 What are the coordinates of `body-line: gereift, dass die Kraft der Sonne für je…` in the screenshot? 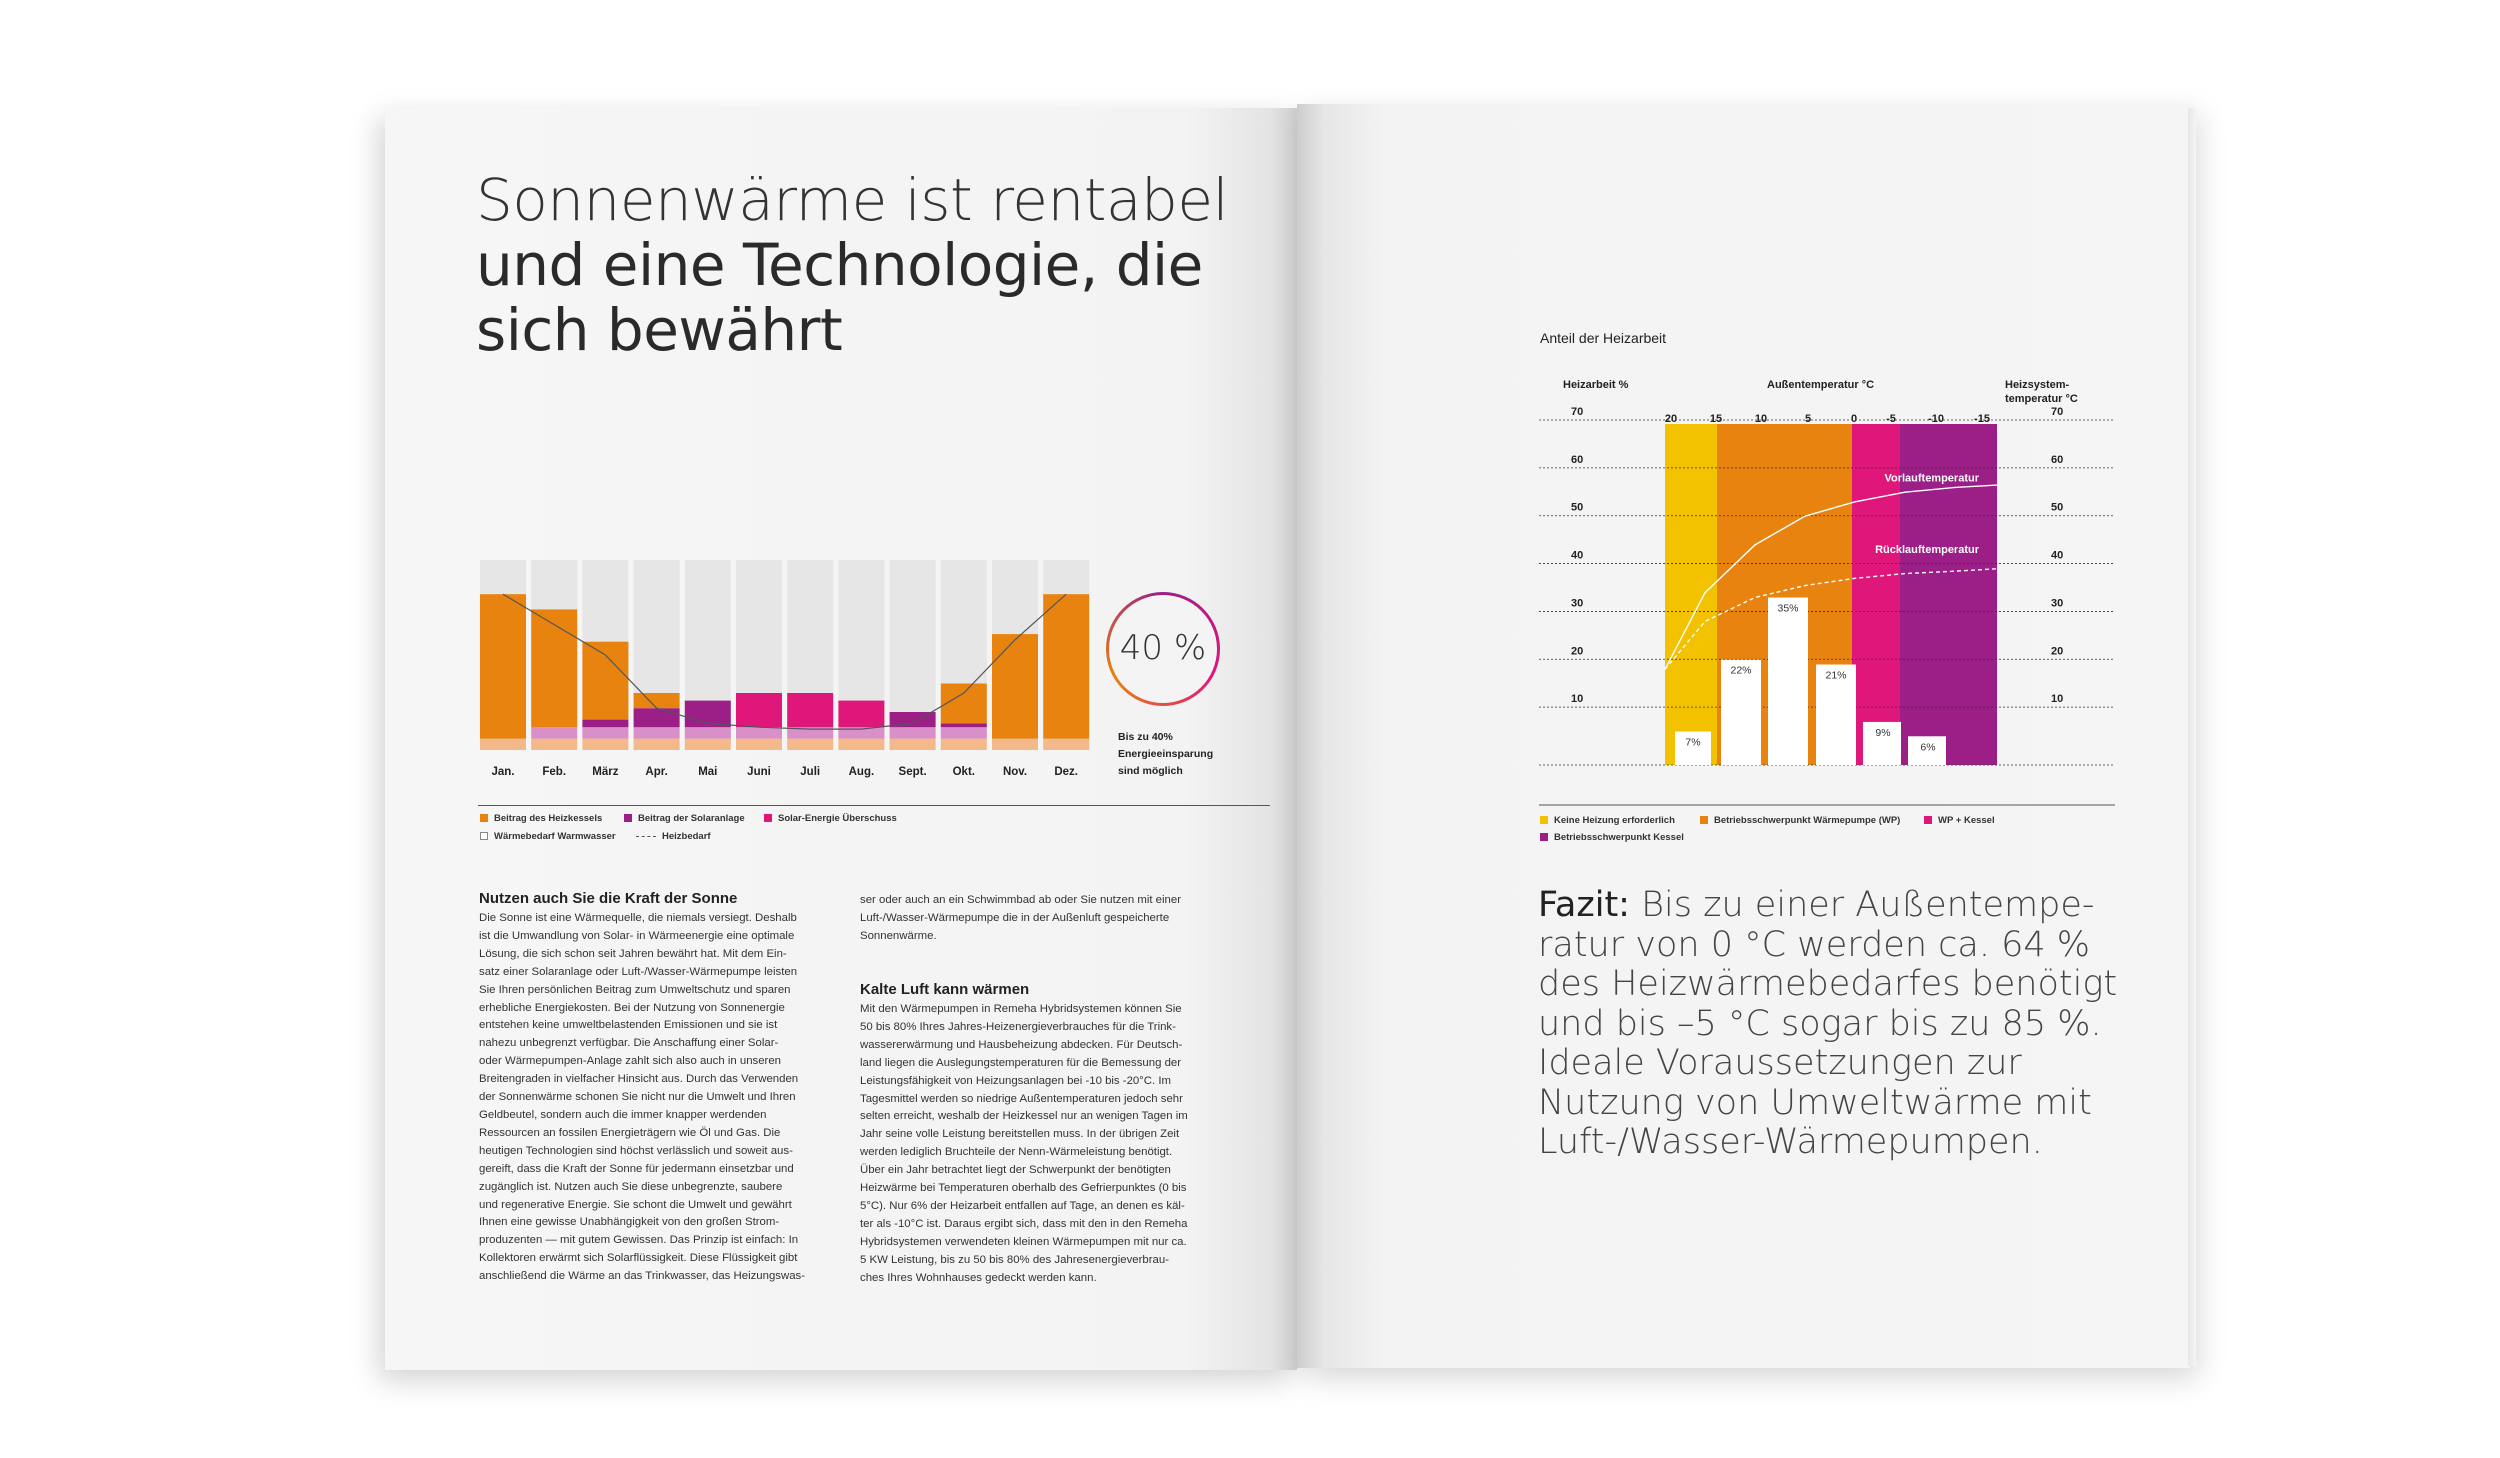 It's located at (636, 1168).